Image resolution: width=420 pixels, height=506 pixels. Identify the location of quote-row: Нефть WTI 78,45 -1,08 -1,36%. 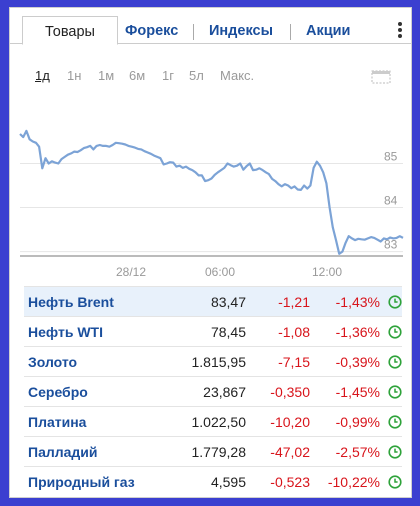
(213, 331).